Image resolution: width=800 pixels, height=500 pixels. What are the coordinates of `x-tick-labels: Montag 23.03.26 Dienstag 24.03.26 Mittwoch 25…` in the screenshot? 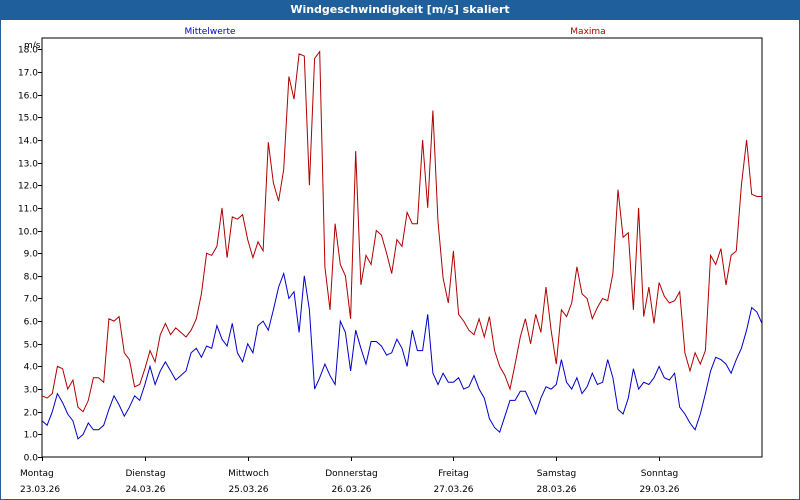 It's located at (350, 482).